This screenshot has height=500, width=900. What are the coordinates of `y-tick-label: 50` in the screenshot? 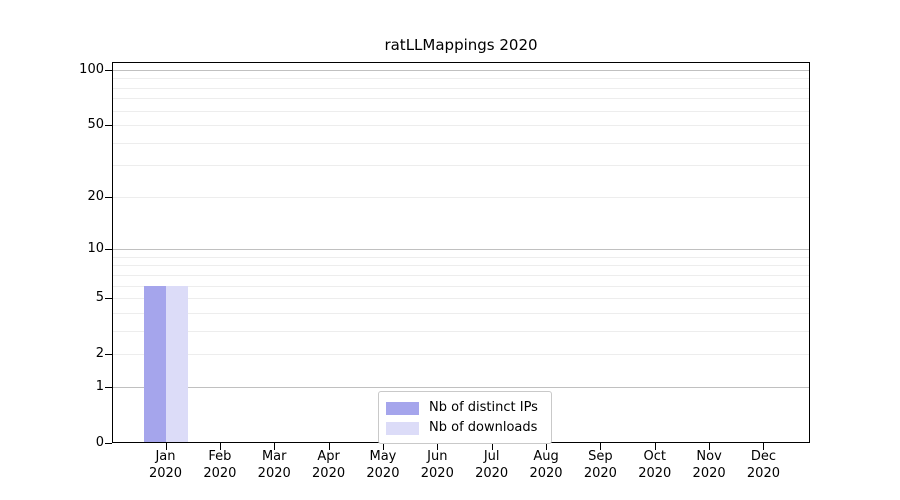 It's located at (95, 125).